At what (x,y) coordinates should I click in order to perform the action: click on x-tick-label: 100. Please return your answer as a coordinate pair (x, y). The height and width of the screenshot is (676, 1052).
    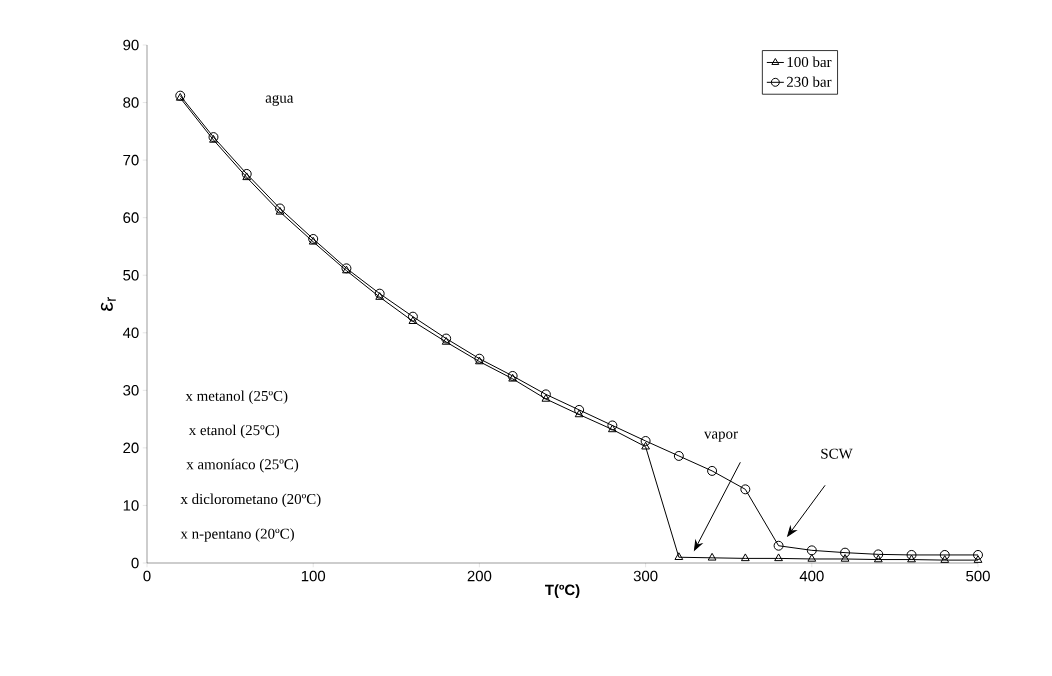
    Looking at the image, I should click on (313, 576).